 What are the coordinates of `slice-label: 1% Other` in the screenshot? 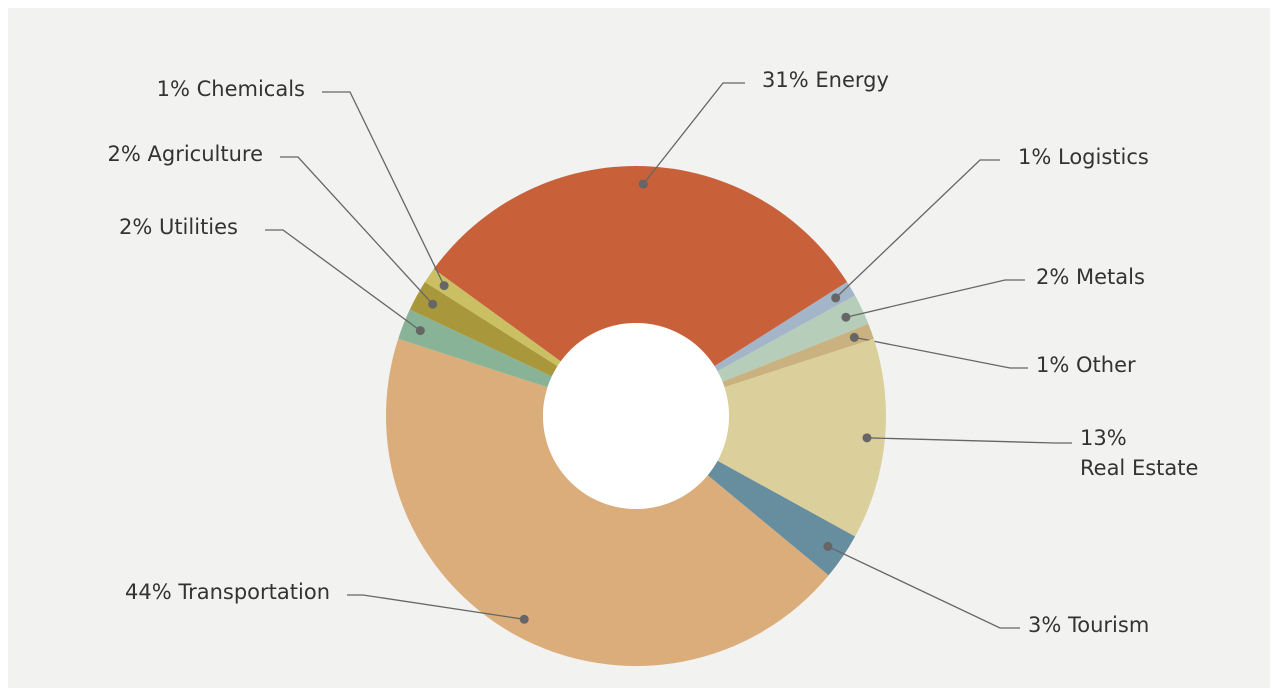 It's located at (1086, 365).